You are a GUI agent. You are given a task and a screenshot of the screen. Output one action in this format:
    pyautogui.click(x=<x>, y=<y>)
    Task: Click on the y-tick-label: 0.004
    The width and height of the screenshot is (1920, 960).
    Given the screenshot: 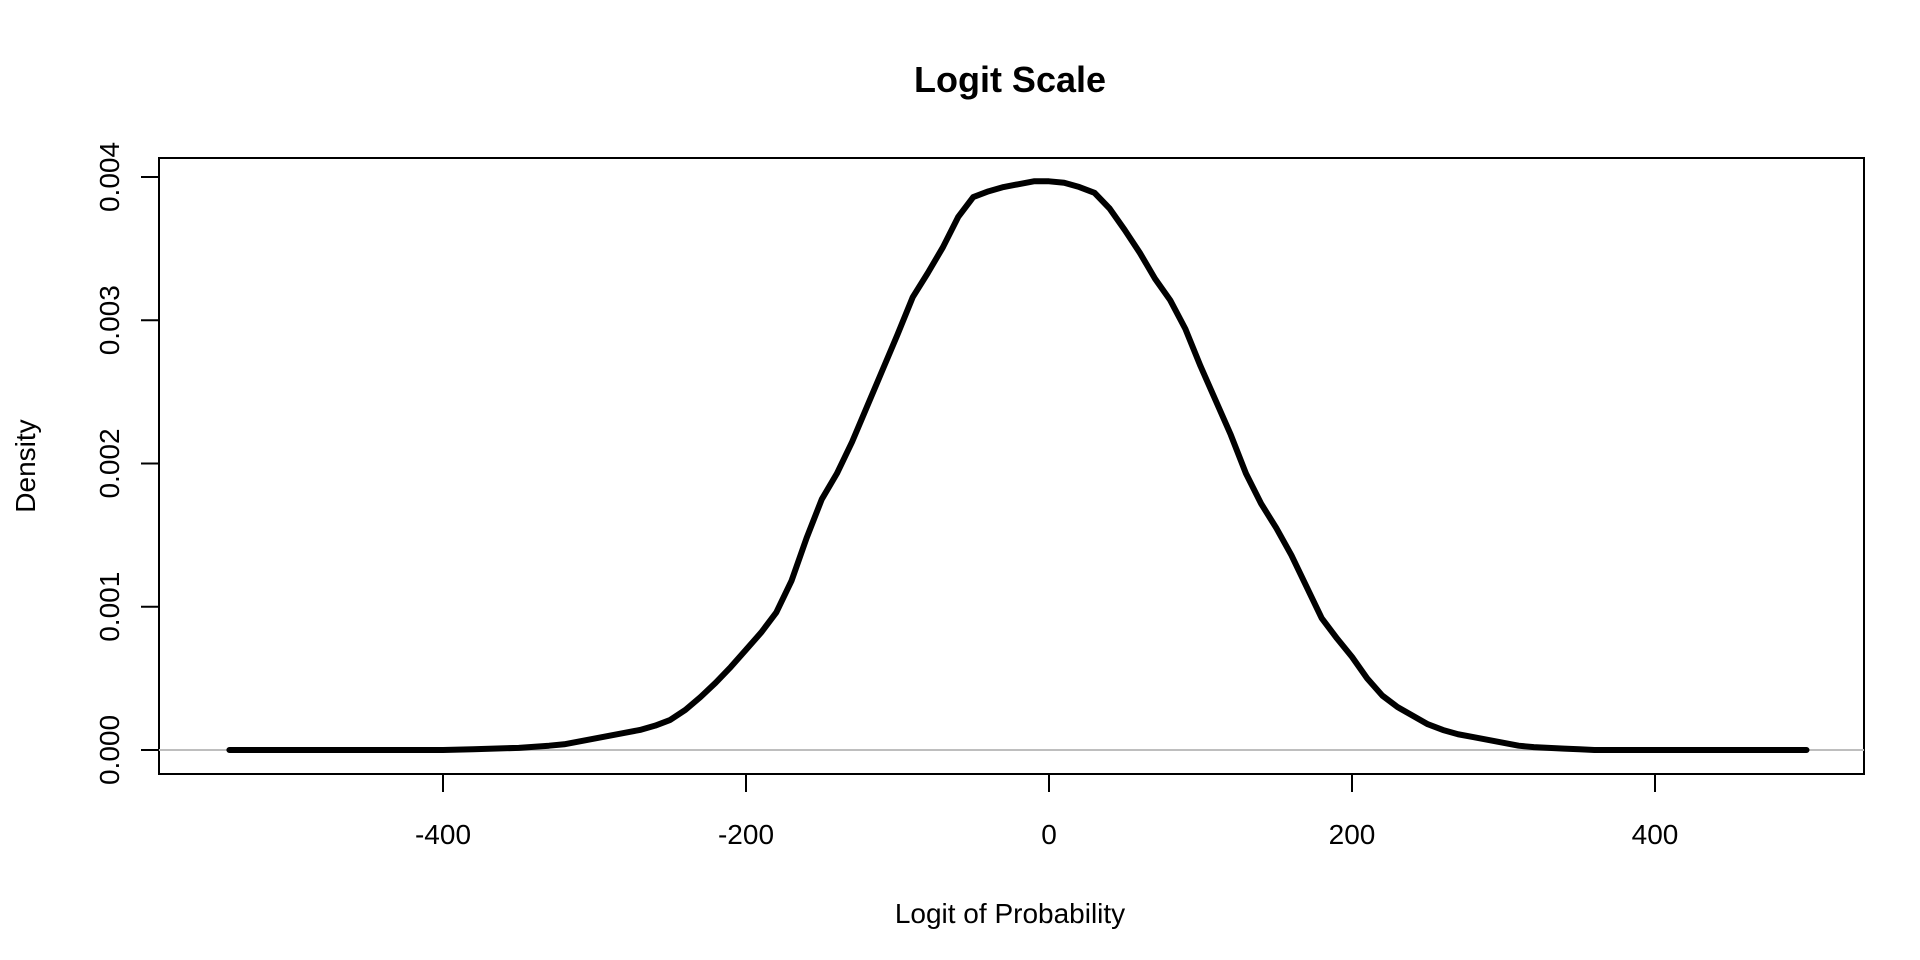 What is the action you would take?
    pyautogui.click(x=109, y=177)
    